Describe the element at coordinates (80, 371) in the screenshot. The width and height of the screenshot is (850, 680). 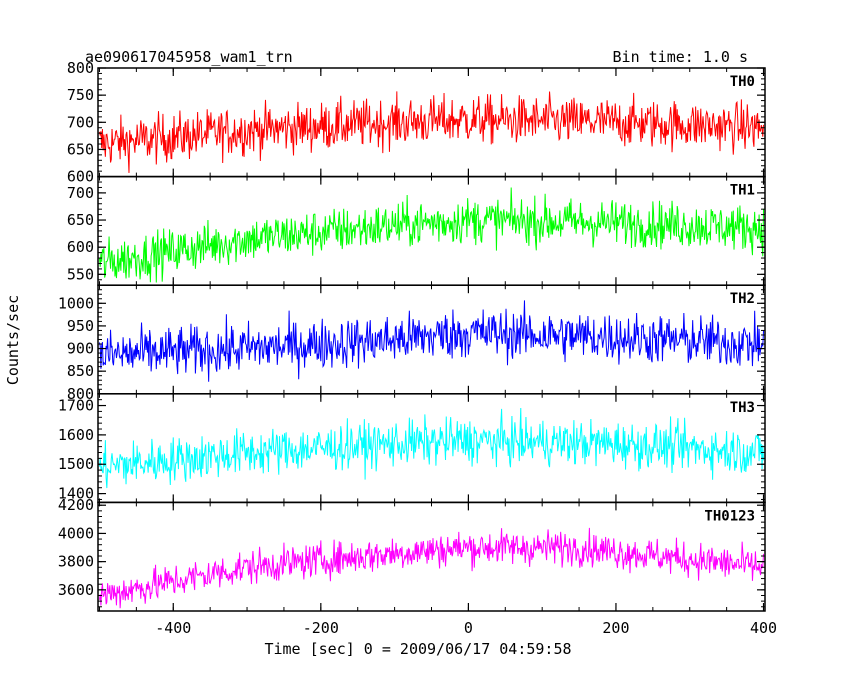
I see `y-tick-label: 850` at that location.